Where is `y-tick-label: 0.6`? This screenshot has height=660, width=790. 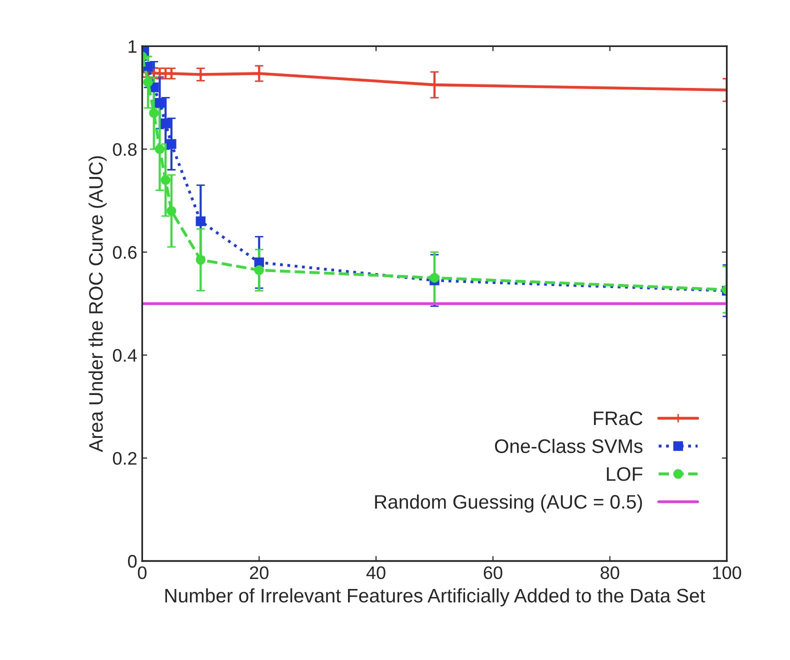
y-tick-label: 0.6 is located at coordinates (124, 252).